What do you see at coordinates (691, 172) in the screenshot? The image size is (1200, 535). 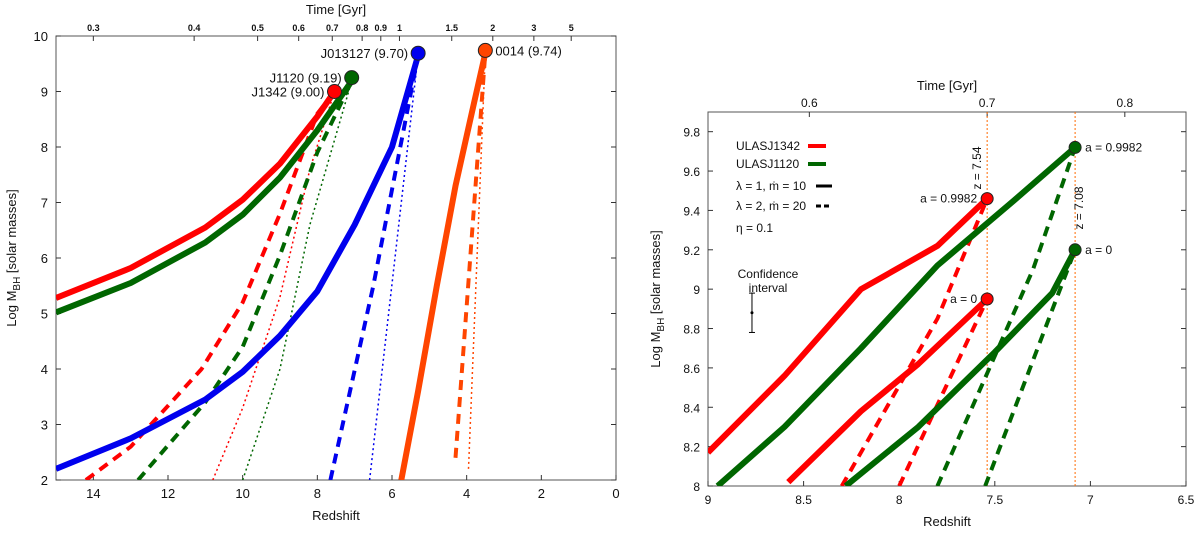 I see `y-tick-label: 9.6` at bounding box center [691, 172].